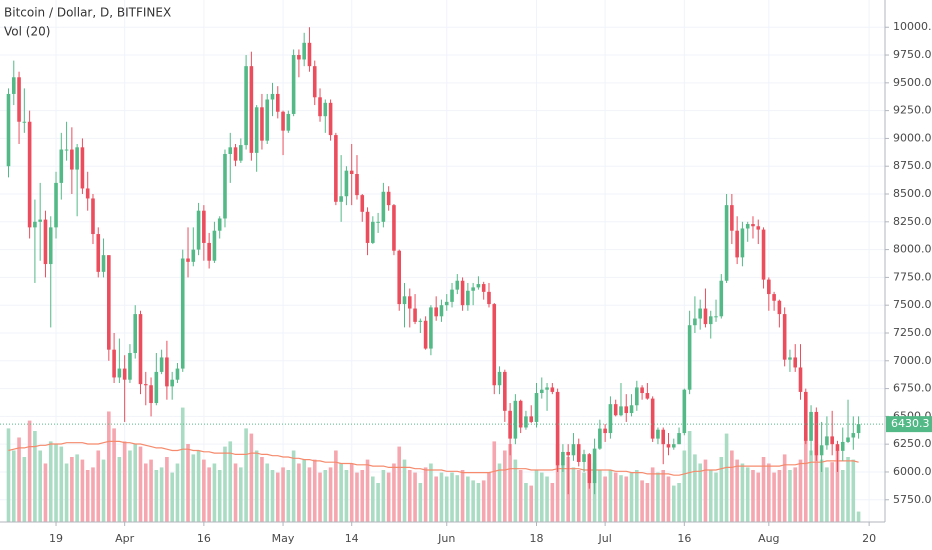  What do you see at coordinates (912, 26) in the screenshot?
I see `y-tick-label: 10000.0` at bounding box center [912, 26].